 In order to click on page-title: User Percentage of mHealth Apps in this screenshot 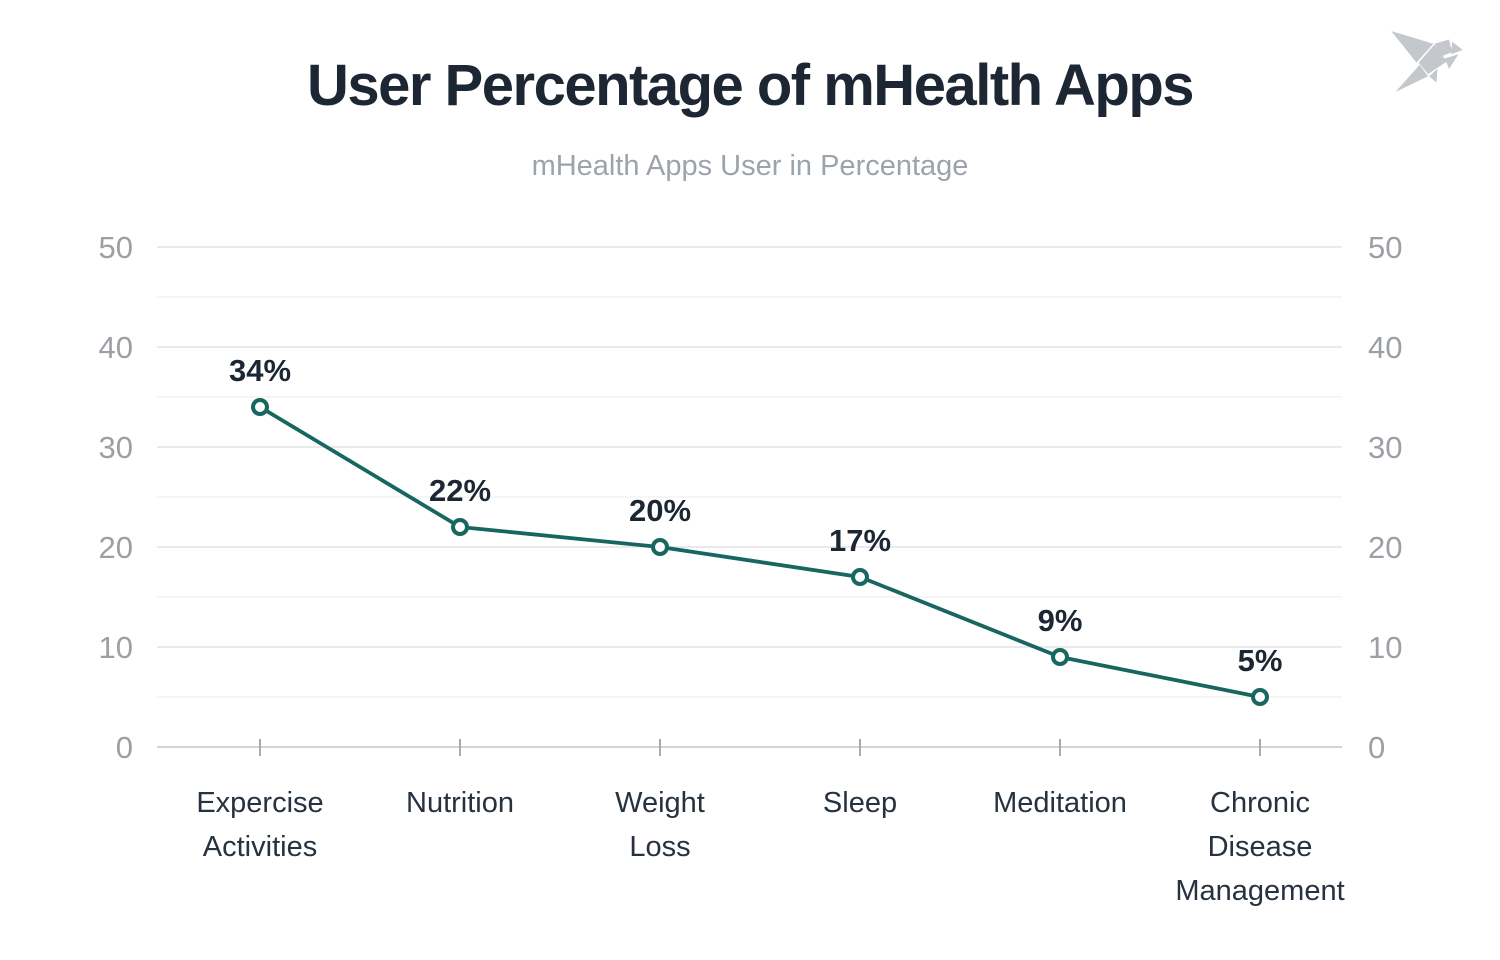, I will do `click(750, 85)`.